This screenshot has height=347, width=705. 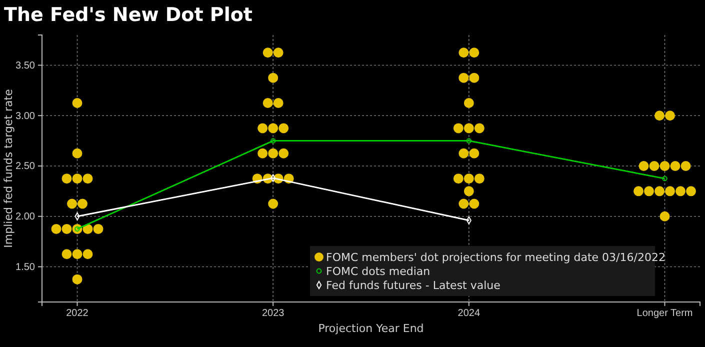 What do you see at coordinates (496, 257) in the screenshot?
I see `legend-label: FOMC members' dot projections for meeting date 03/16/2022` at bounding box center [496, 257].